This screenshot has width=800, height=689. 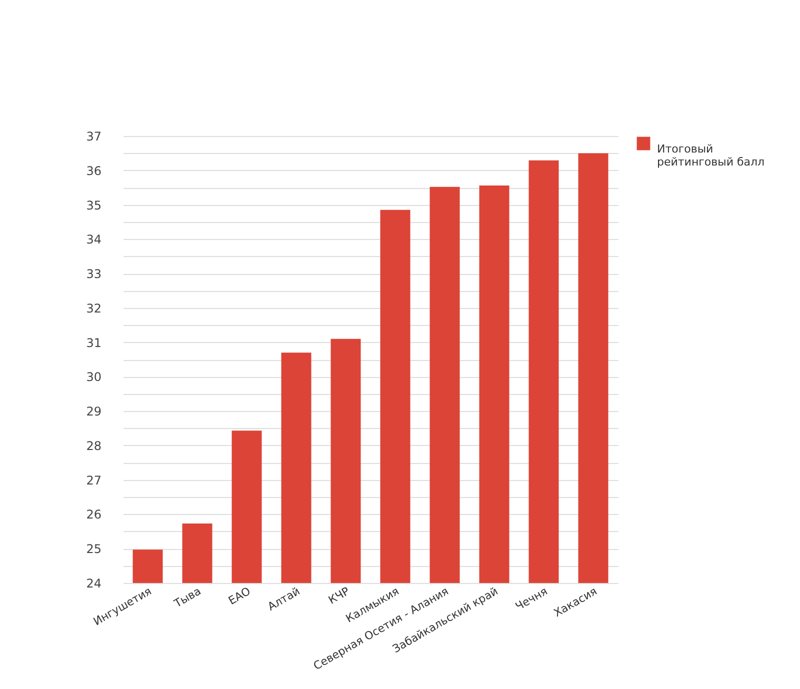 I want to click on y-tick-label: 30, so click(x=94, y=377).